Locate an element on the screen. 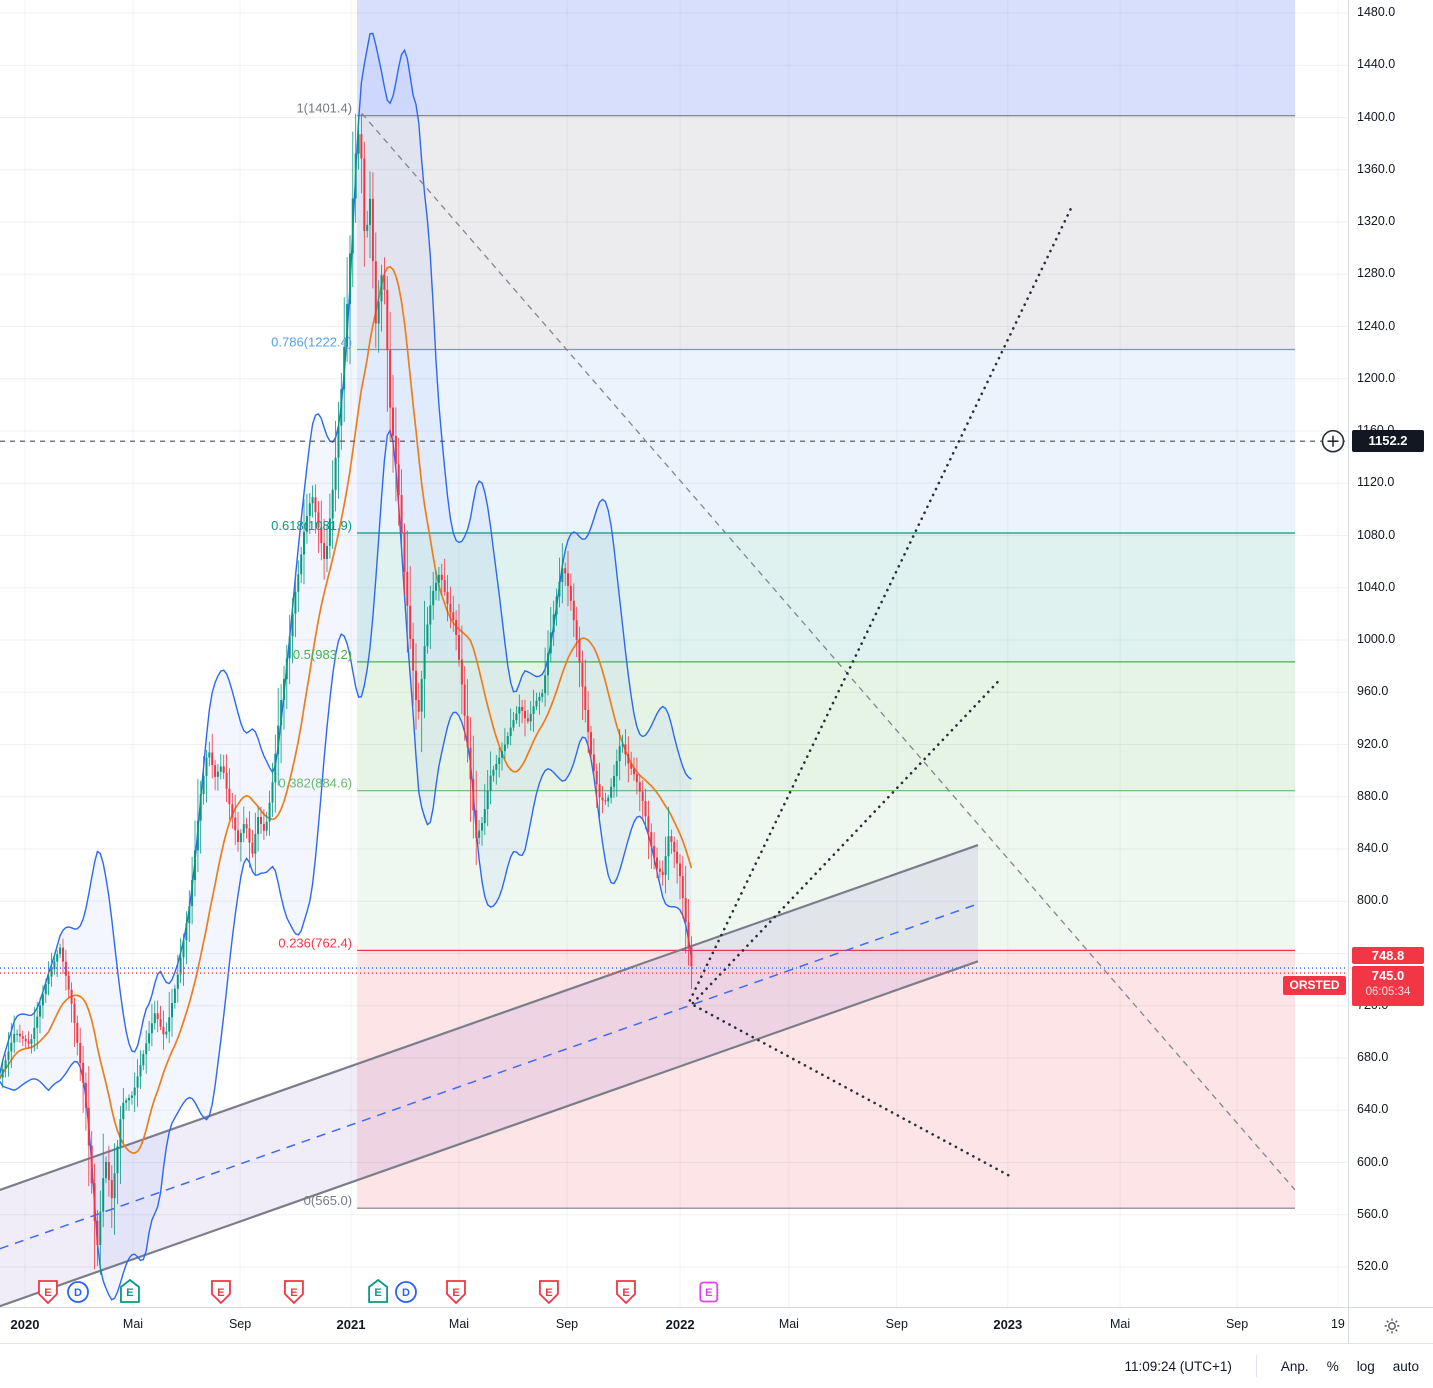 This screenshot has width=1433, height=1388. time-tick: 2023 is located at coordinates (1008, 1324).